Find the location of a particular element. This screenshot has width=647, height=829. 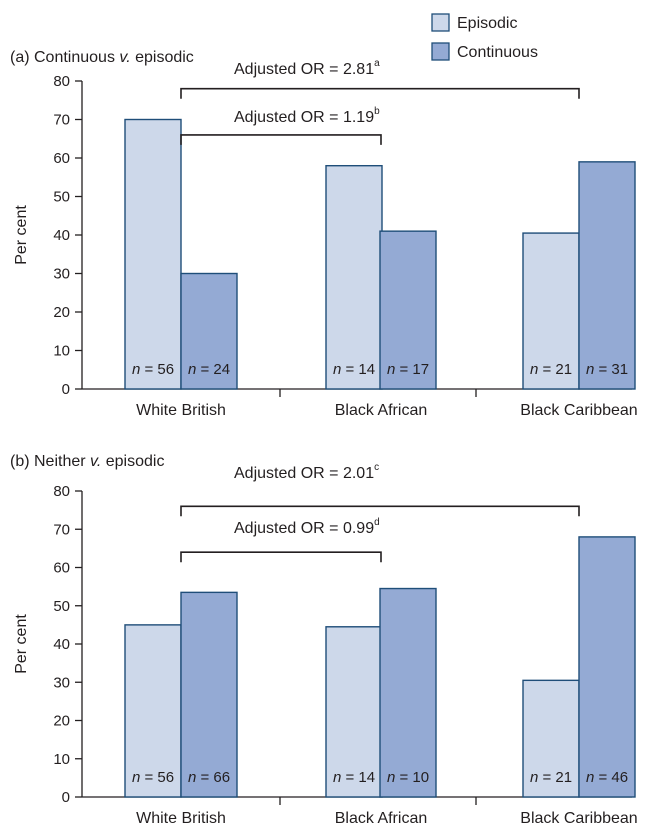

adjusted-or-label: Adjusted OR = 2.81a is located at coordinates (307, 68).